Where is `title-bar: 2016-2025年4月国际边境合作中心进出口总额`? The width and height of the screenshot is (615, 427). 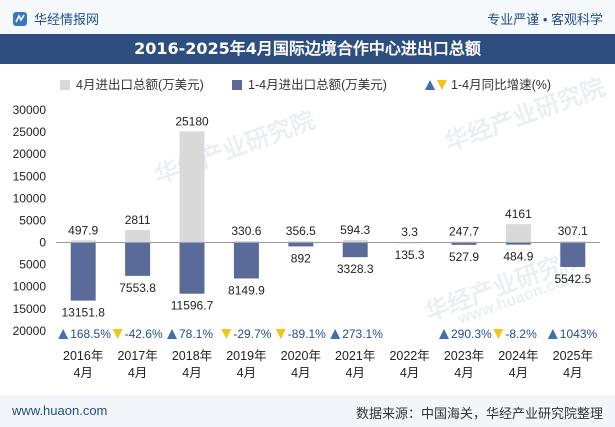
title-bar: 2016-2025年4月国际边境合作中心进出口总额 is located at coordinates (307, 49).